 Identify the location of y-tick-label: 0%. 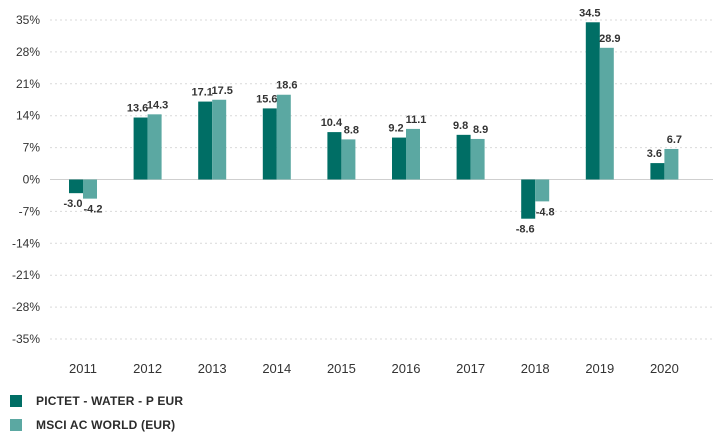
(32, 180).